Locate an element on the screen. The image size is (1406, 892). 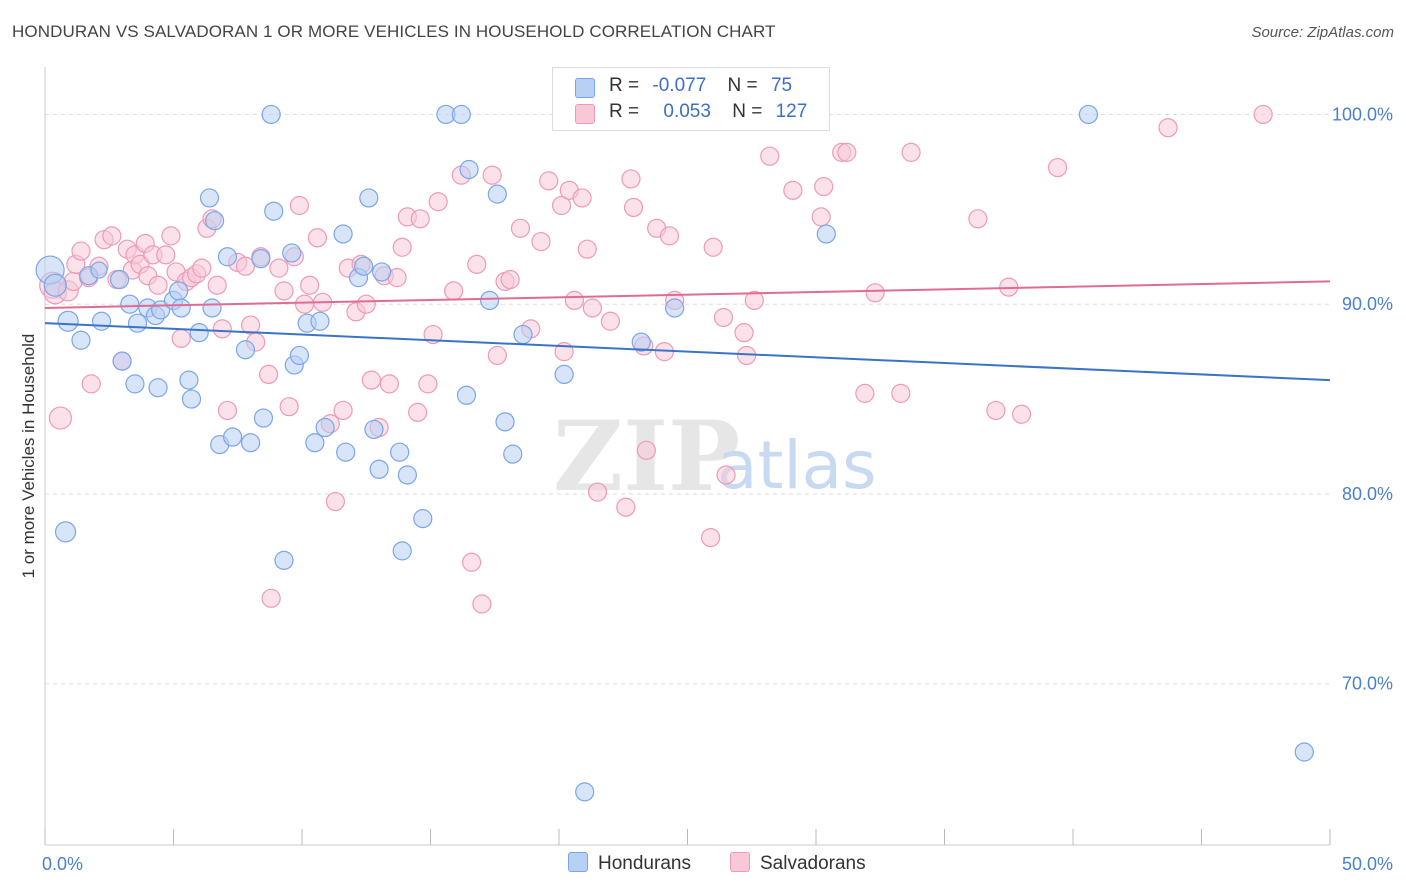
x-tick-label: 0.0% is located at coordinates (62, 864).